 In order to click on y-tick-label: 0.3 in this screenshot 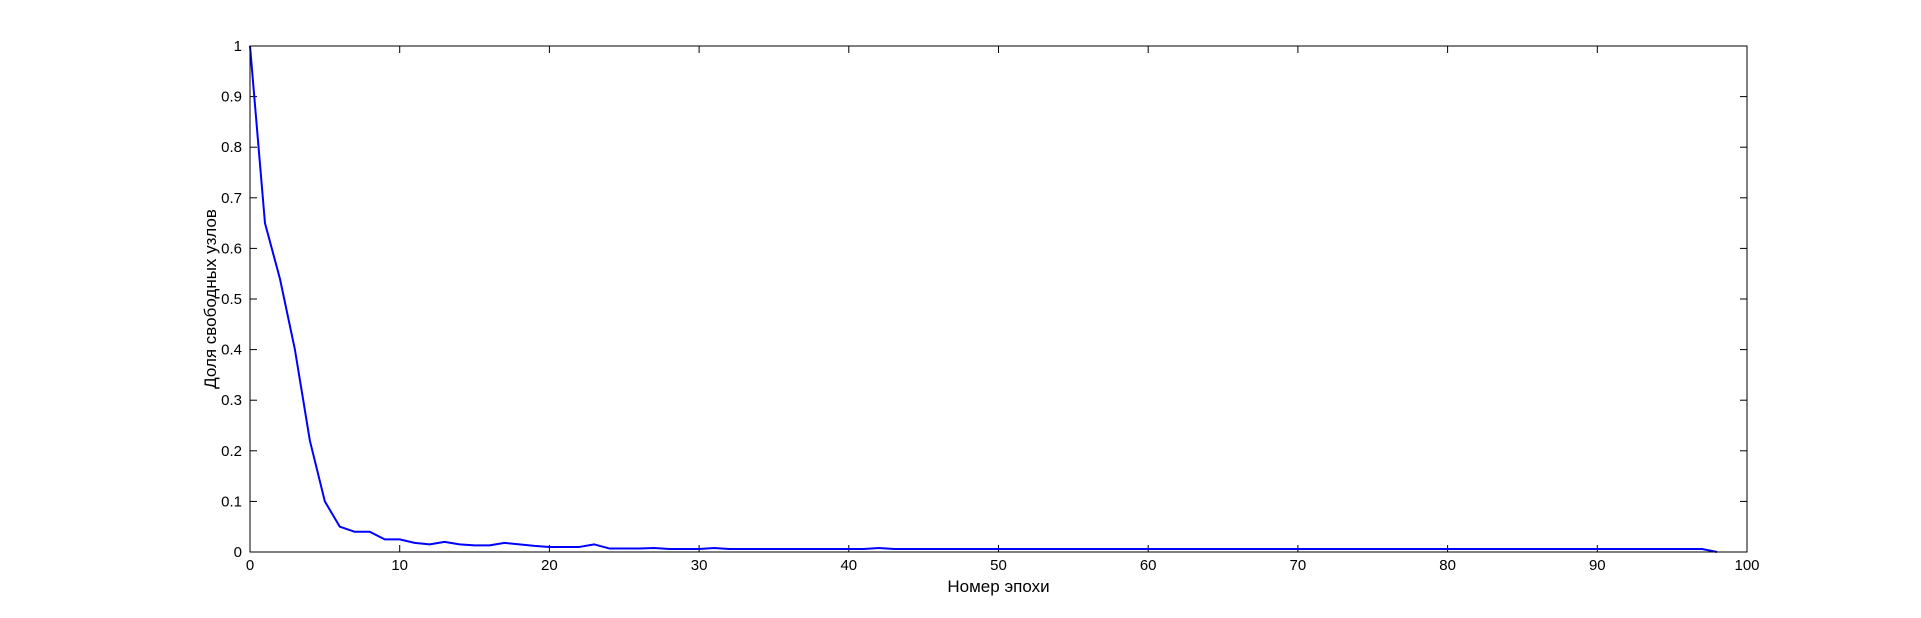, I will do `click(231, 400)`.